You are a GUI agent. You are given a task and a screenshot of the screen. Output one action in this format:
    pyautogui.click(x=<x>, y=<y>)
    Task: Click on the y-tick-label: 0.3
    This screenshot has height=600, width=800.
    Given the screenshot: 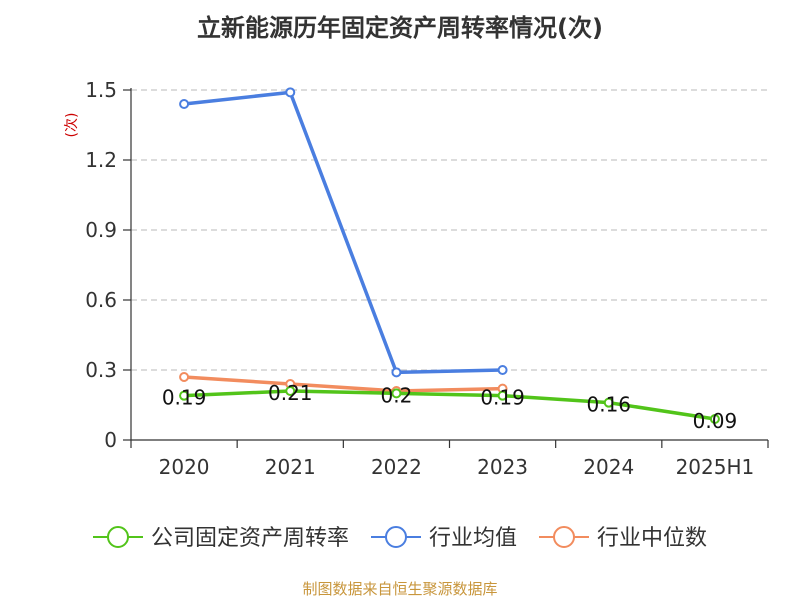 What is the action you would take?
    pyautogui.click(x=101, y=370)
    